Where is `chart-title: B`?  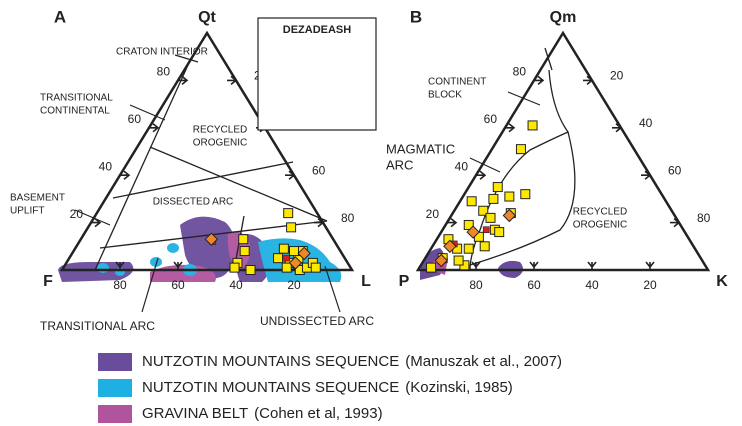 chart-title: B is located at coordinates (416, 16).